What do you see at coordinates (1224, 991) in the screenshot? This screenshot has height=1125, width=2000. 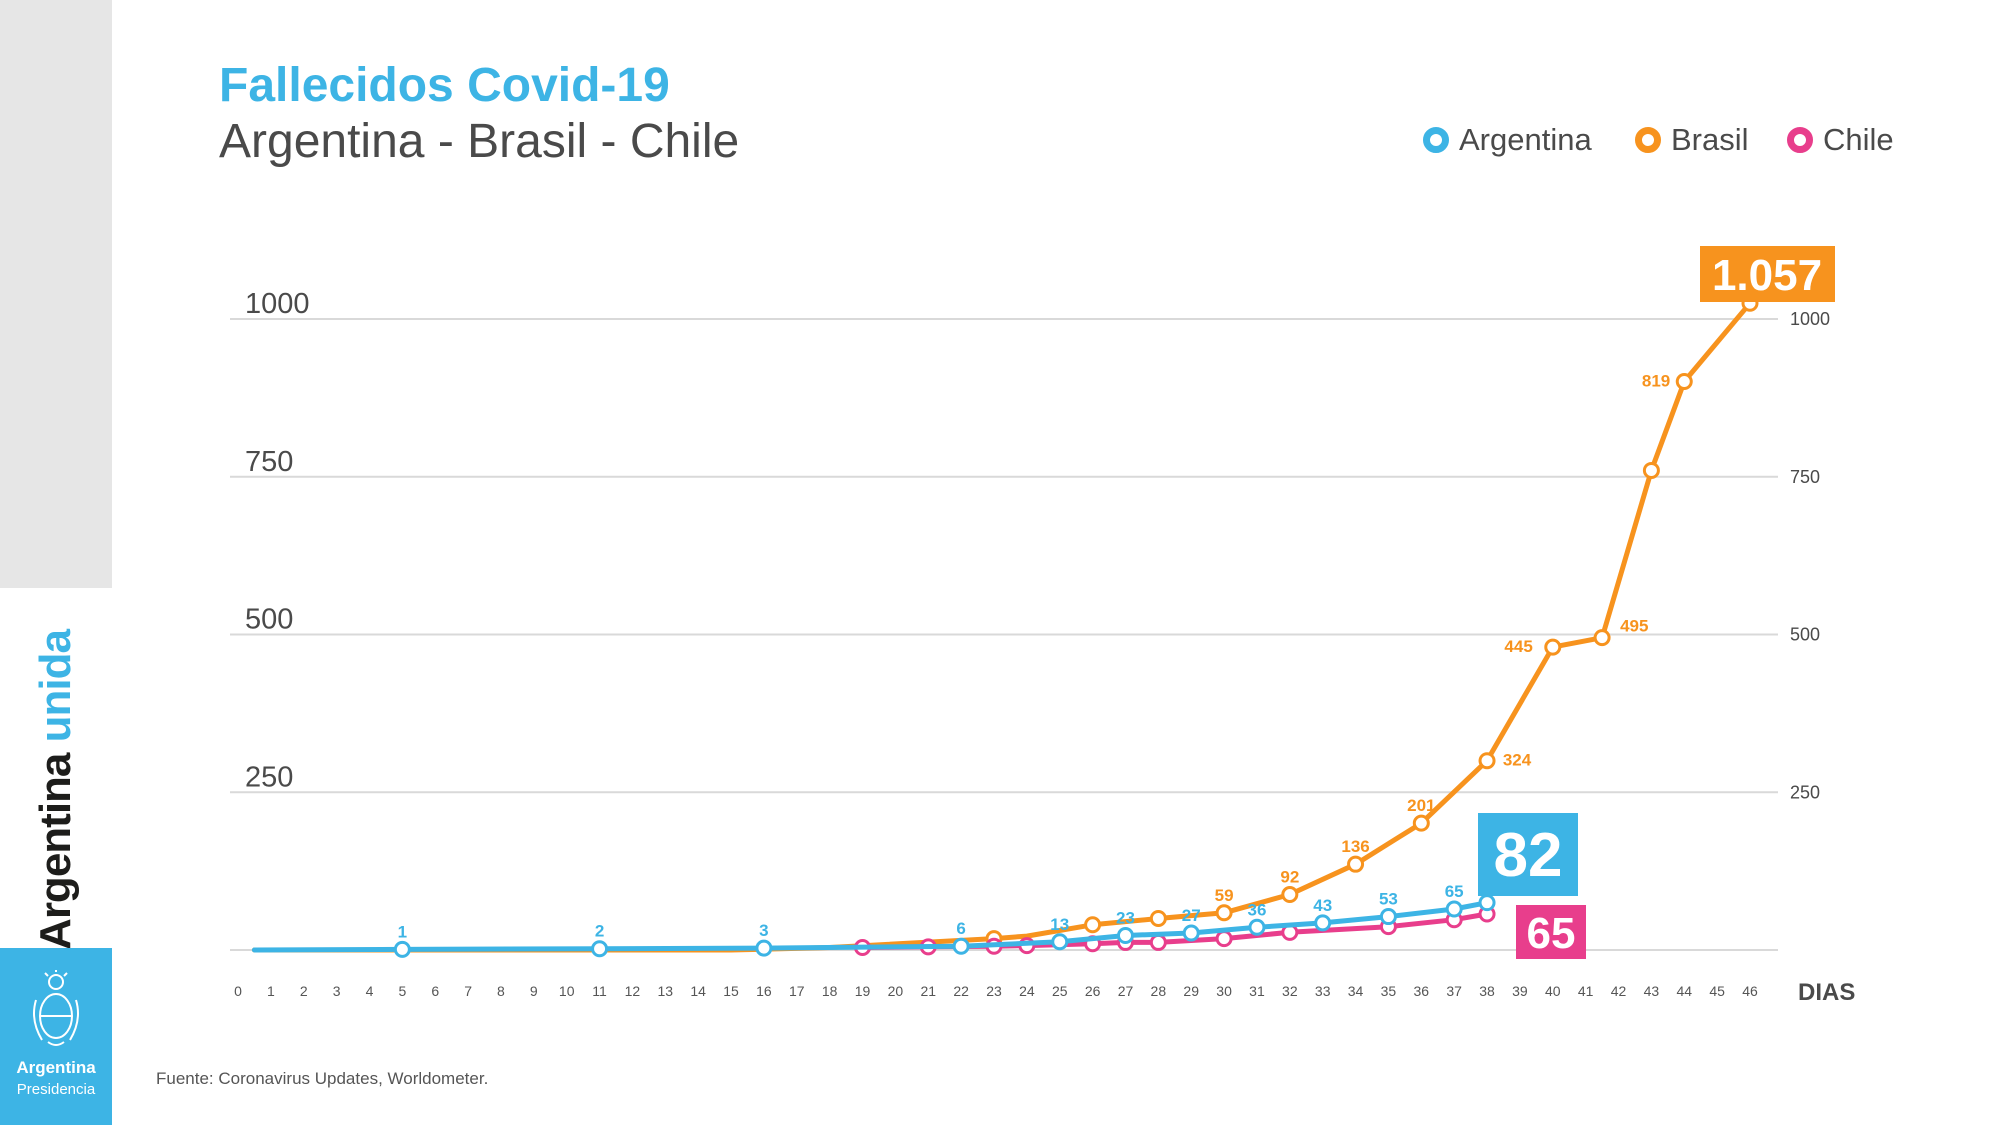 I see `x-tick-label: 30` at bounding box center [1224, 991].